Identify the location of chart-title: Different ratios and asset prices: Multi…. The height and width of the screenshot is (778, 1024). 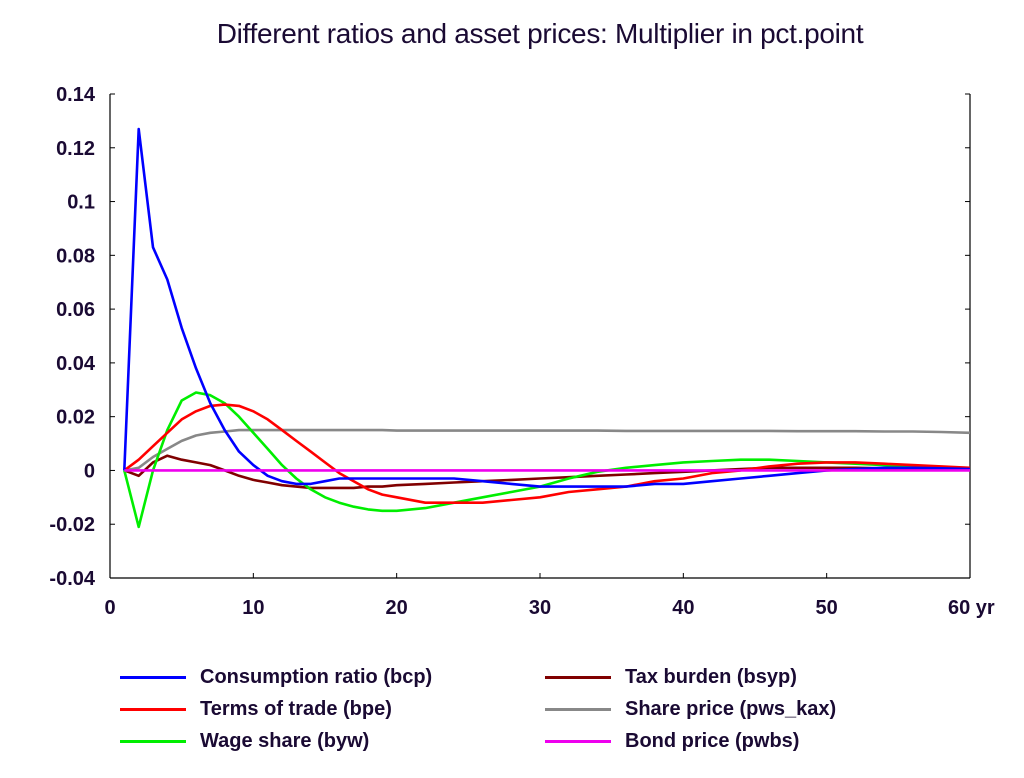
(540, 33).